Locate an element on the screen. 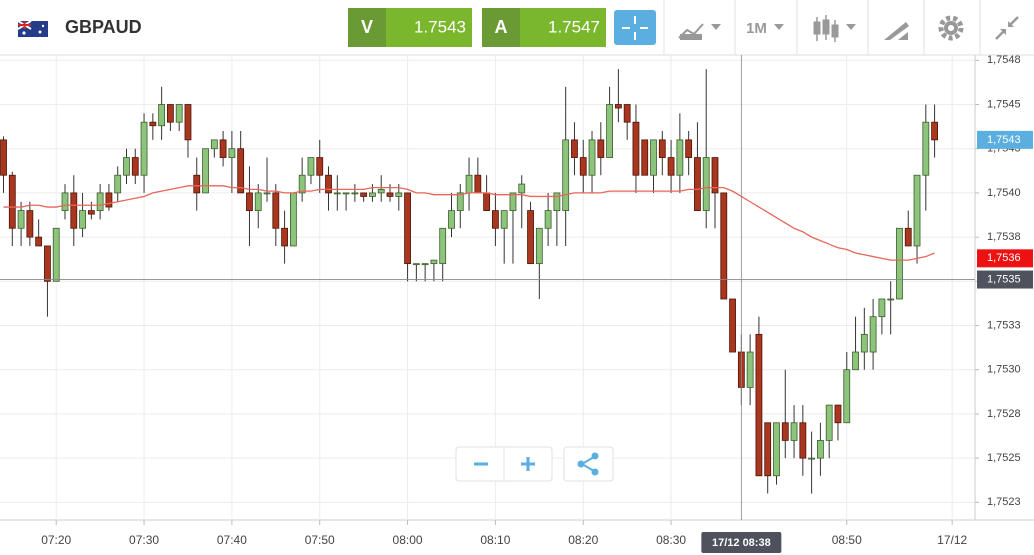  x-tick-label: 08:30 is located at coordinates (671, 540).